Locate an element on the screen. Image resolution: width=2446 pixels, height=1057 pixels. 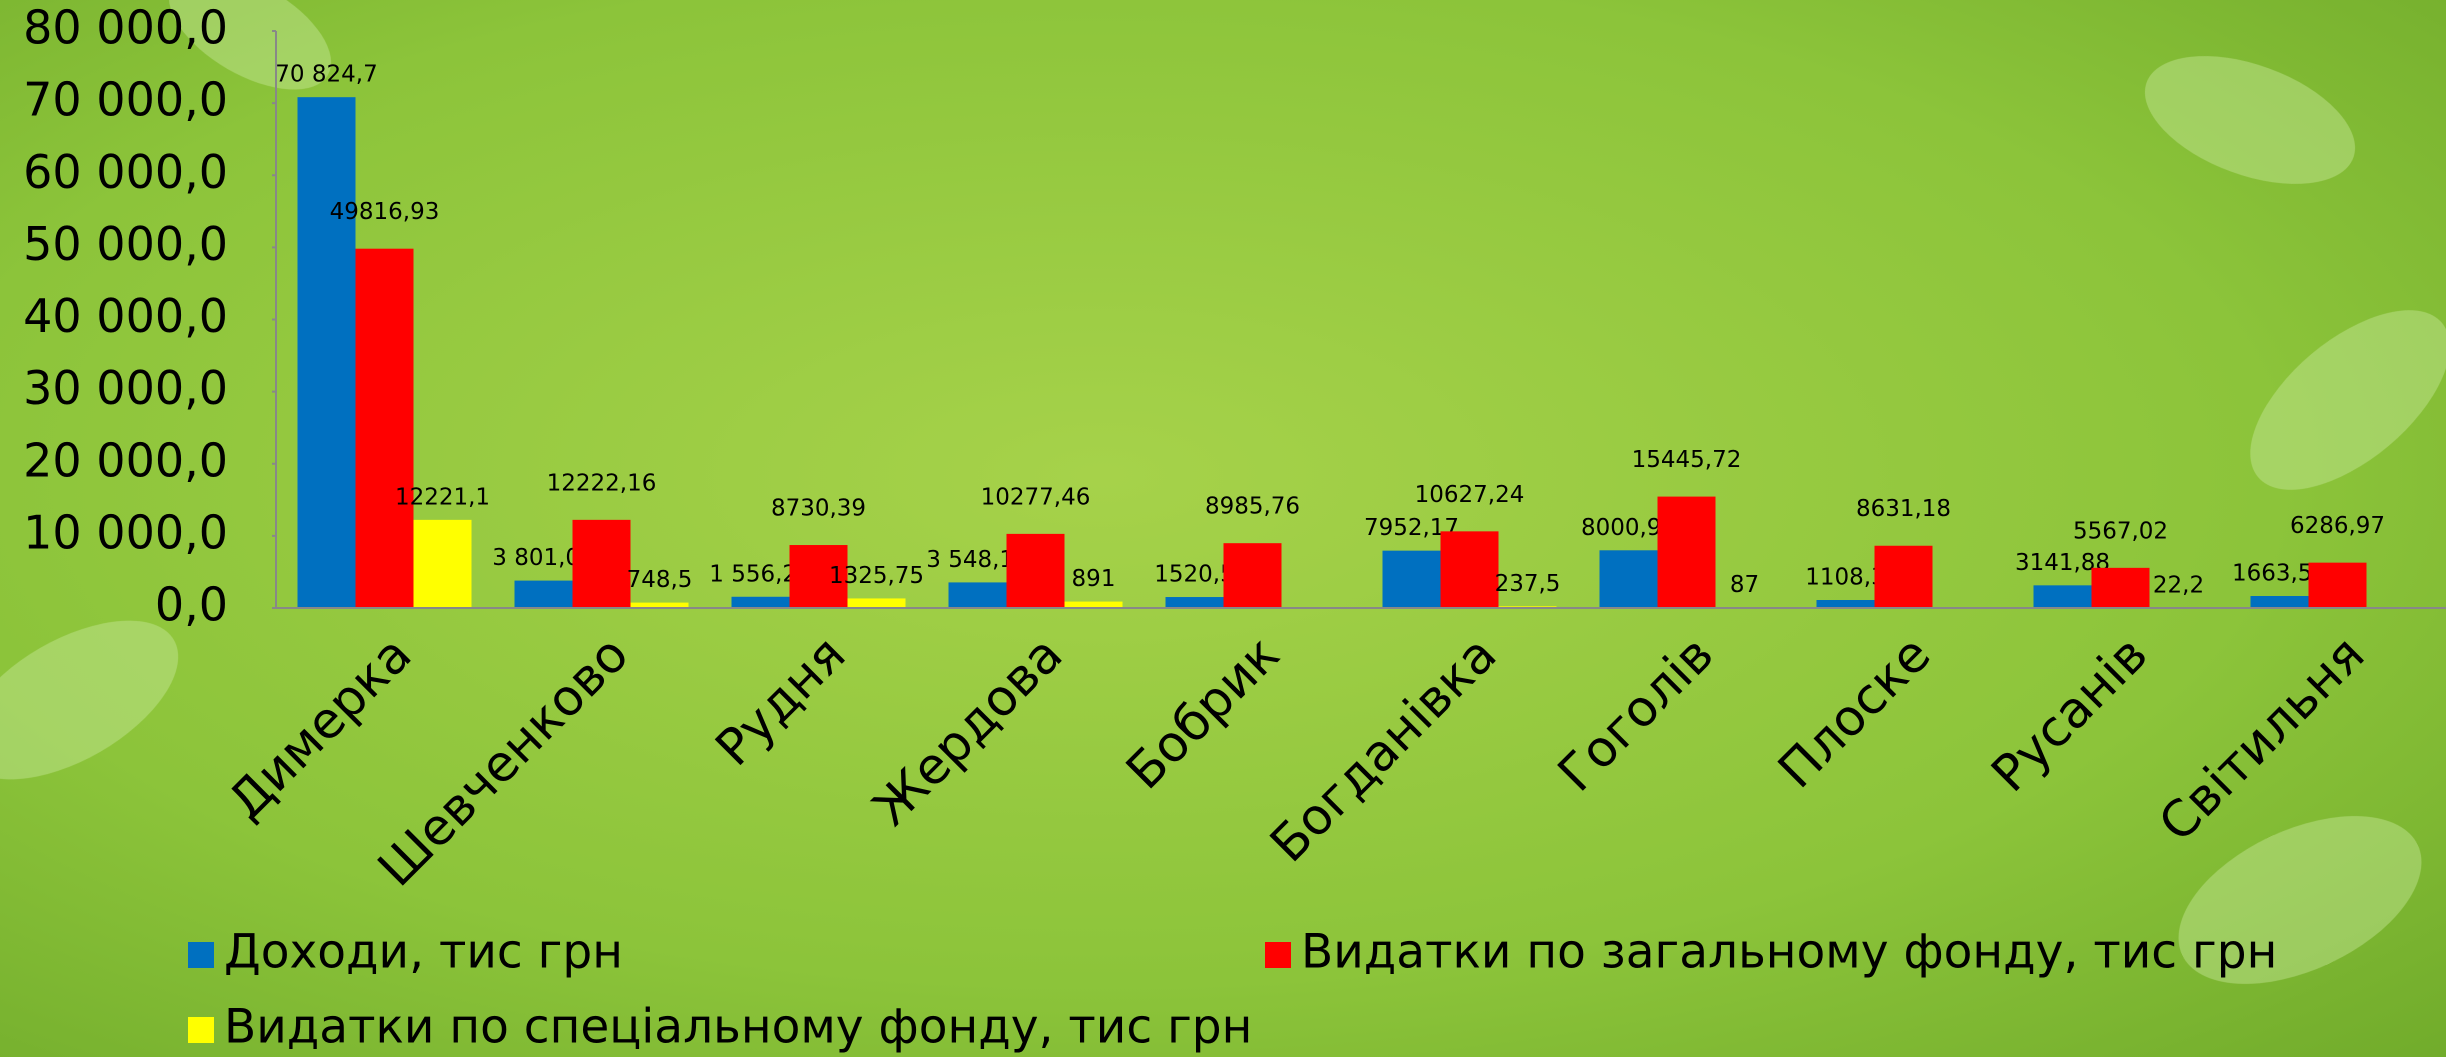
data-label: 70 824,7 is located at coordinates (326, 75).